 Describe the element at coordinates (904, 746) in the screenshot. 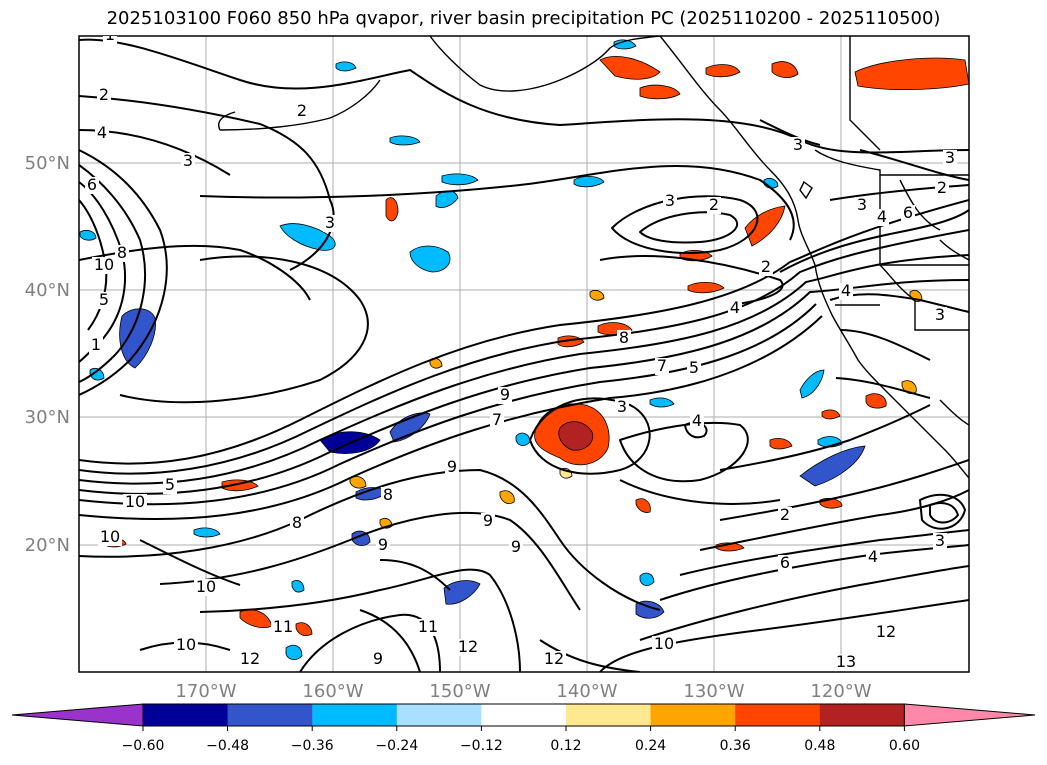

I see `colorbar-tick-label: 0.60` at that location.